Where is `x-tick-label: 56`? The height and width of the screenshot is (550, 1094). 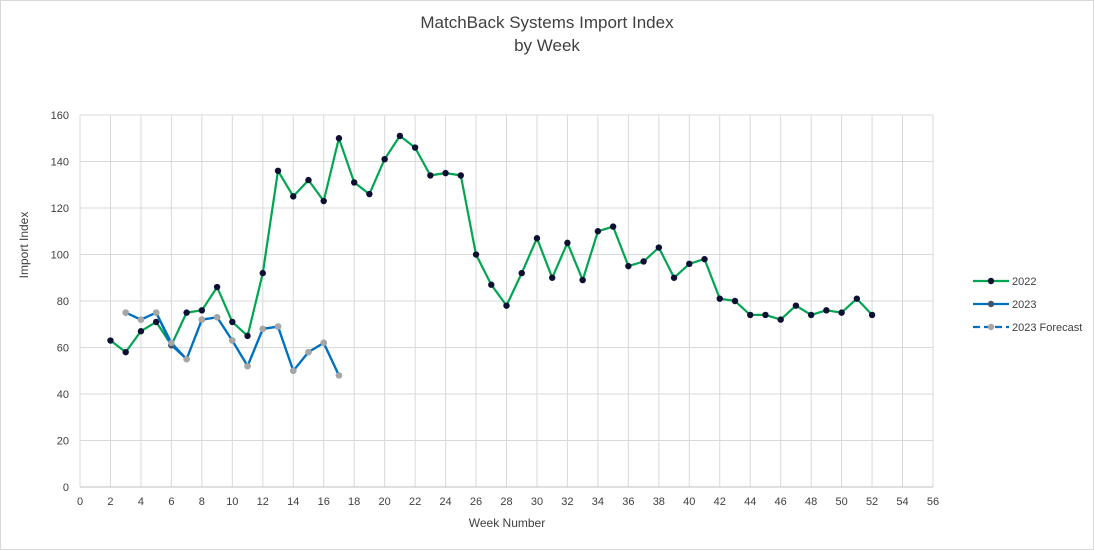 x-tick-label: 56 is located at coordinates (933, 502).